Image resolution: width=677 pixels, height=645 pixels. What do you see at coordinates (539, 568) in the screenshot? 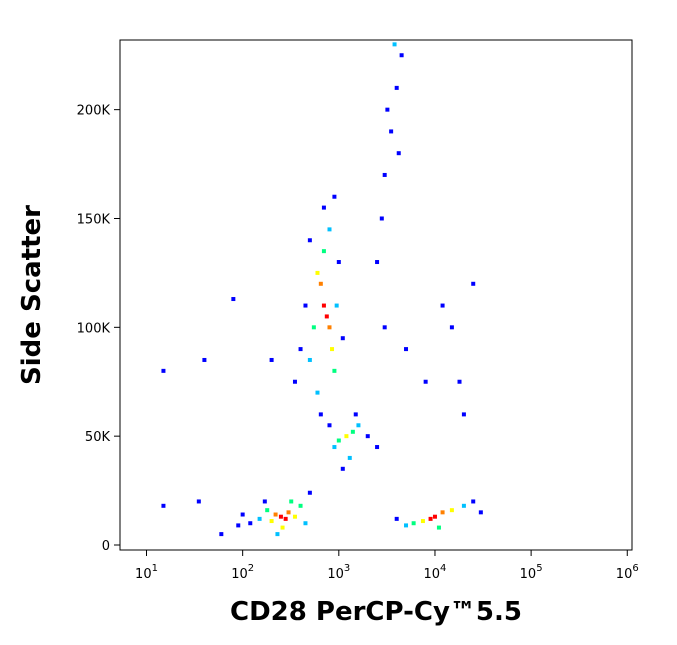
I see `x-tick-exponent: 5` at bounding box center [539, 568].